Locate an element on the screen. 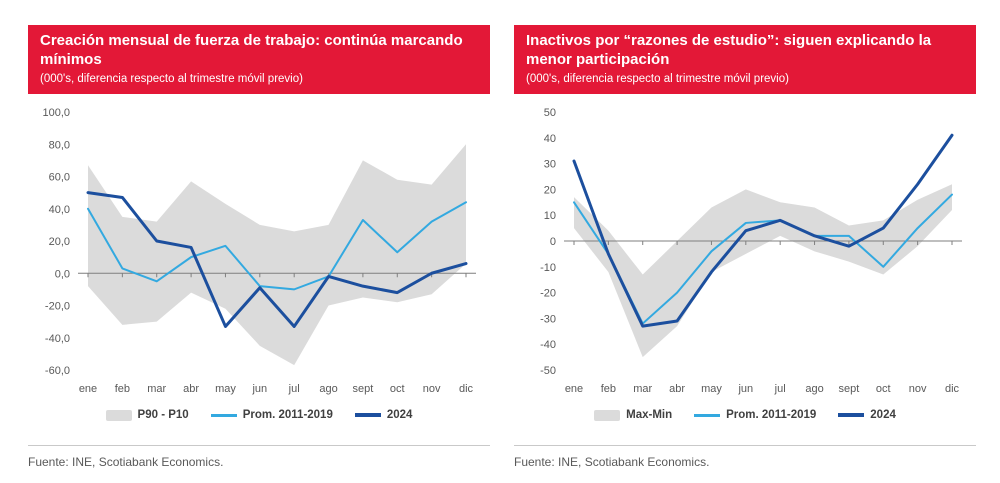 The height and width of the screenshot is (483, 1000). svg-text: 80,0 is located at coordinates (59, 146).